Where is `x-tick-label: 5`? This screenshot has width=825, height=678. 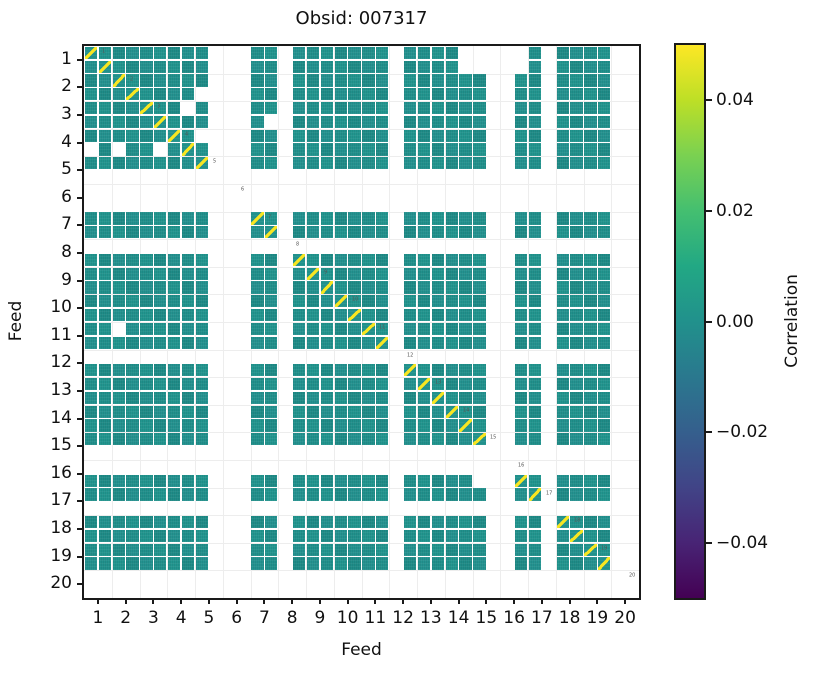 x-tick-label: 5 is located at coordinates (209, 618).